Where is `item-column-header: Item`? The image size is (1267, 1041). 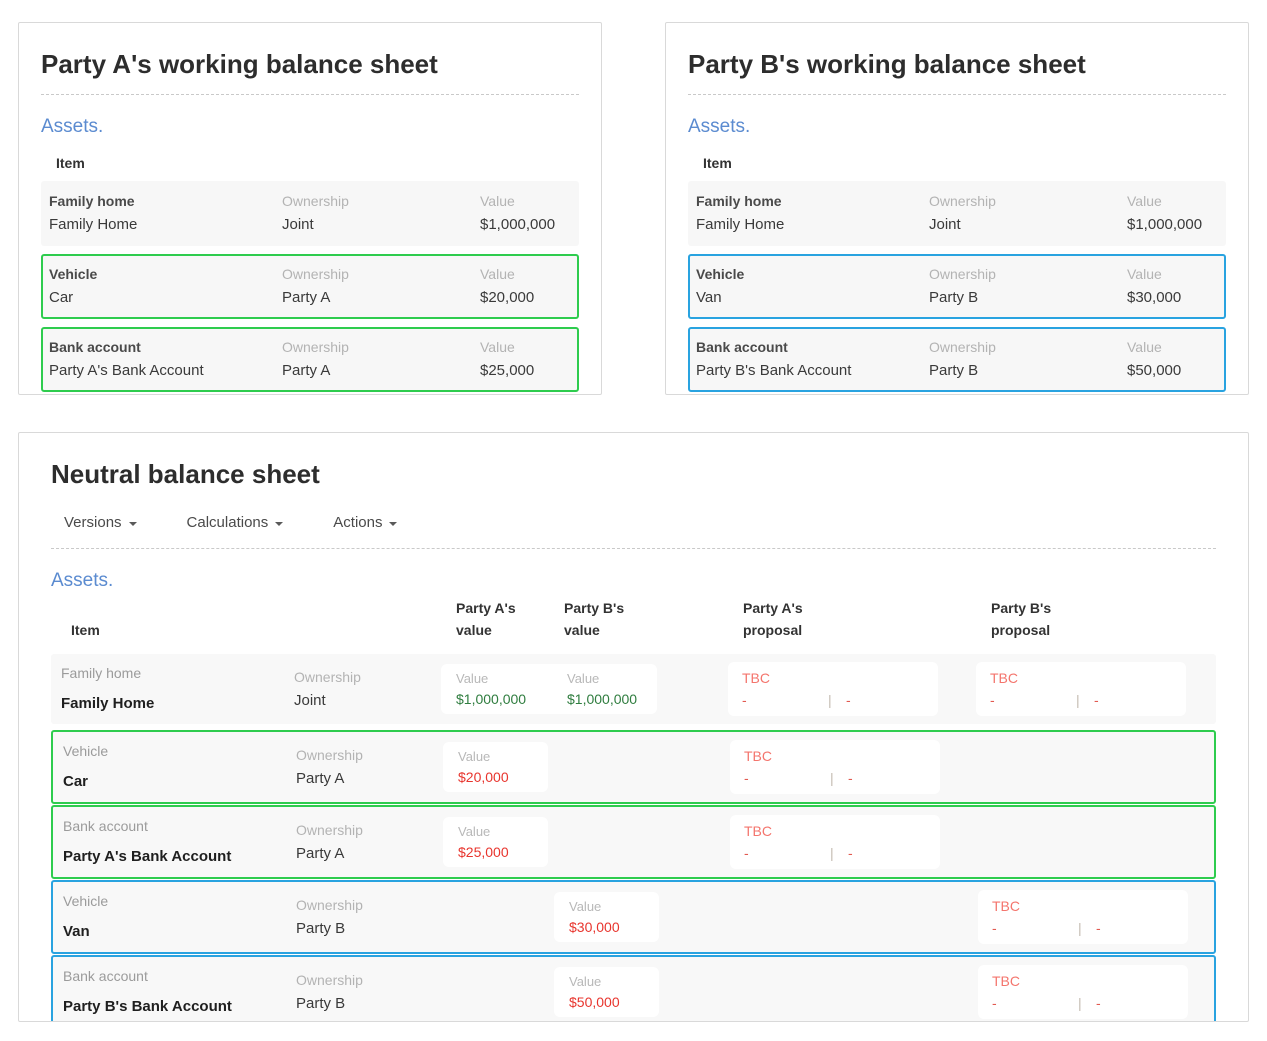
item-column-header: Item is located at coordinates (717, 163).